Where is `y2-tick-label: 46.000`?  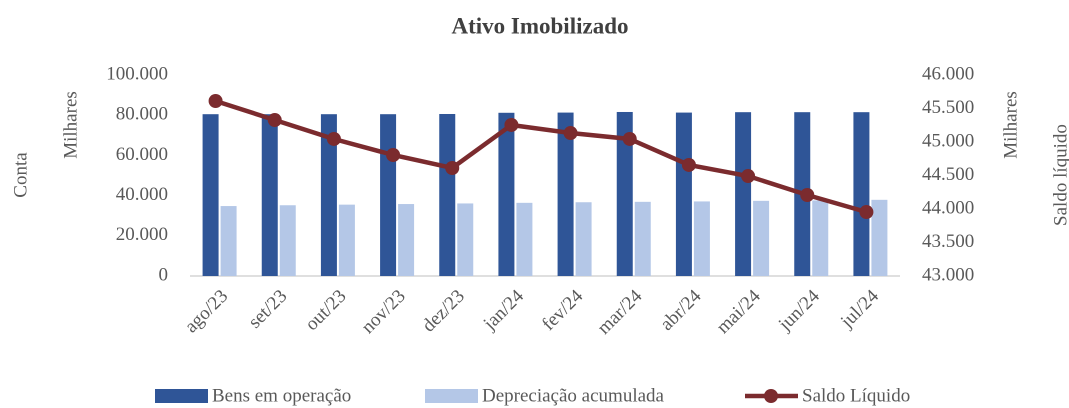
y2-tick-label: 46.000 is located at coordinates (948, 73).